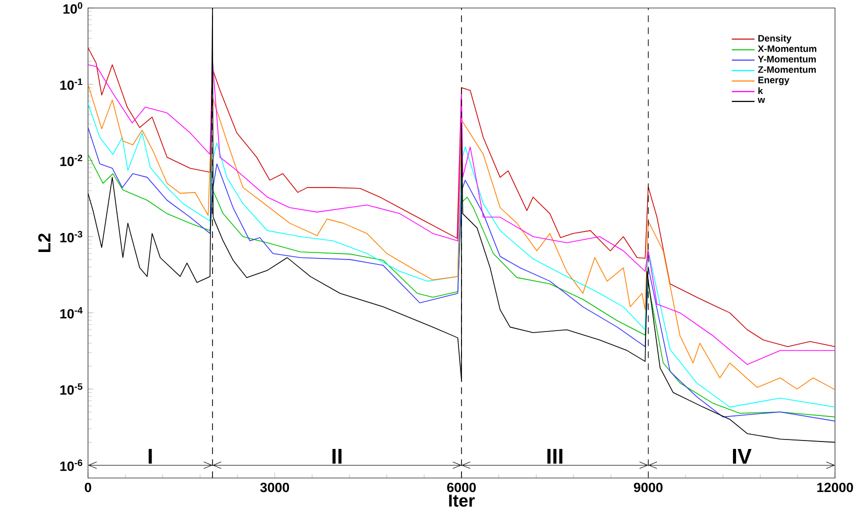  Describe the element at coordinates (554, 456) in the screenshot. I see `annotation: III` at that location.